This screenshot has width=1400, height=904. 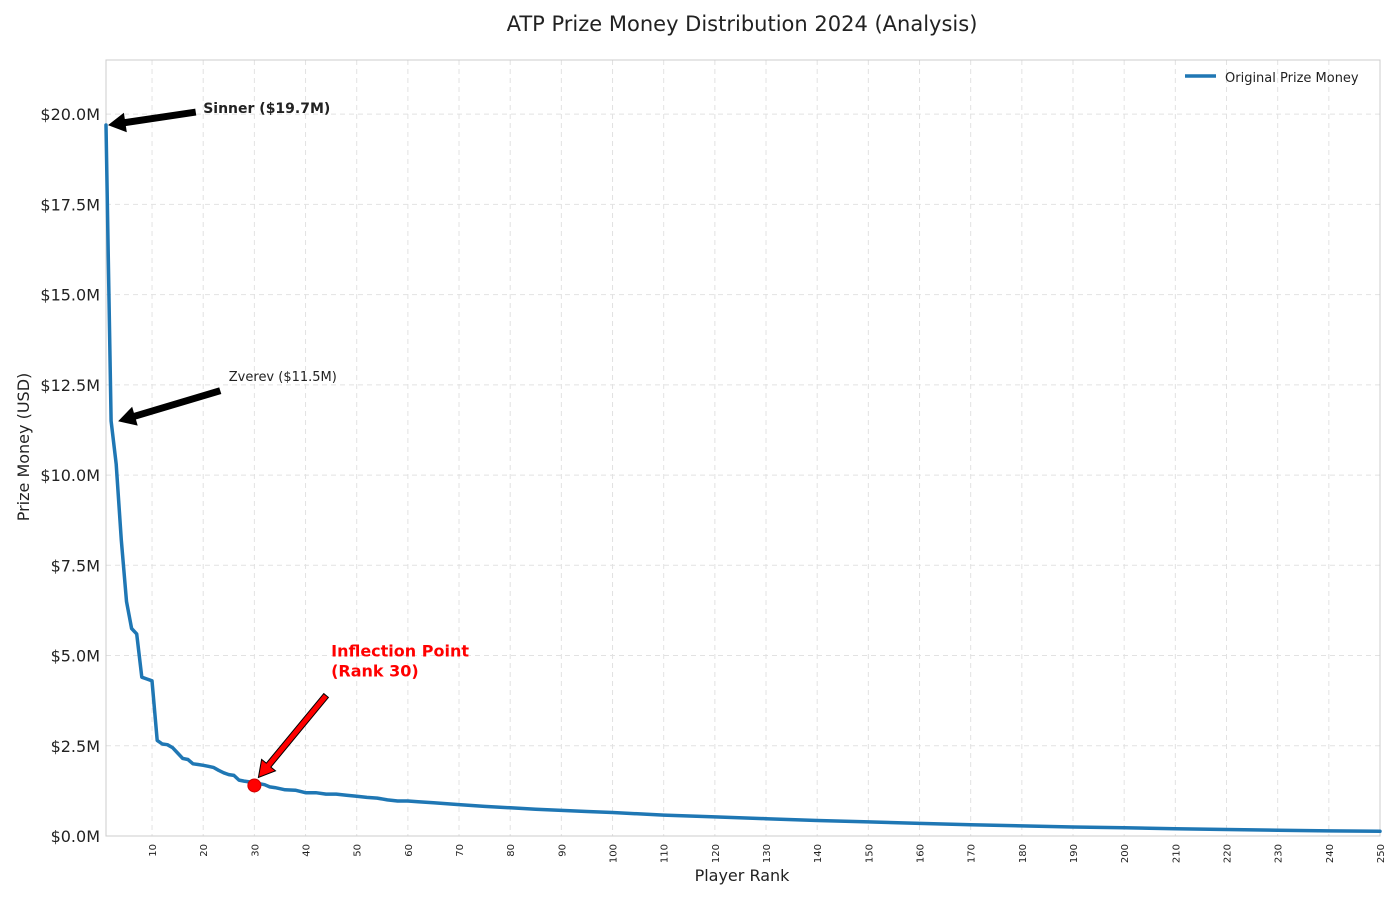 What do you see at coordinates (70, 114) in the screenshot?
I see `y-tick-label: $20.0M` at bounding box center [70, 114].